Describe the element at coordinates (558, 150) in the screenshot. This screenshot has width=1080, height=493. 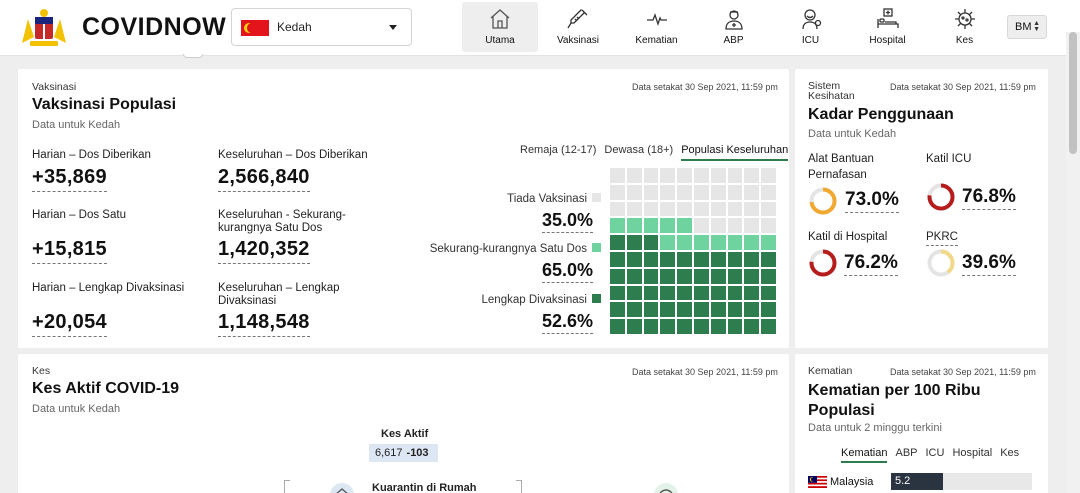
I see `tab-remaja: Remaja (12-17)` at that location.